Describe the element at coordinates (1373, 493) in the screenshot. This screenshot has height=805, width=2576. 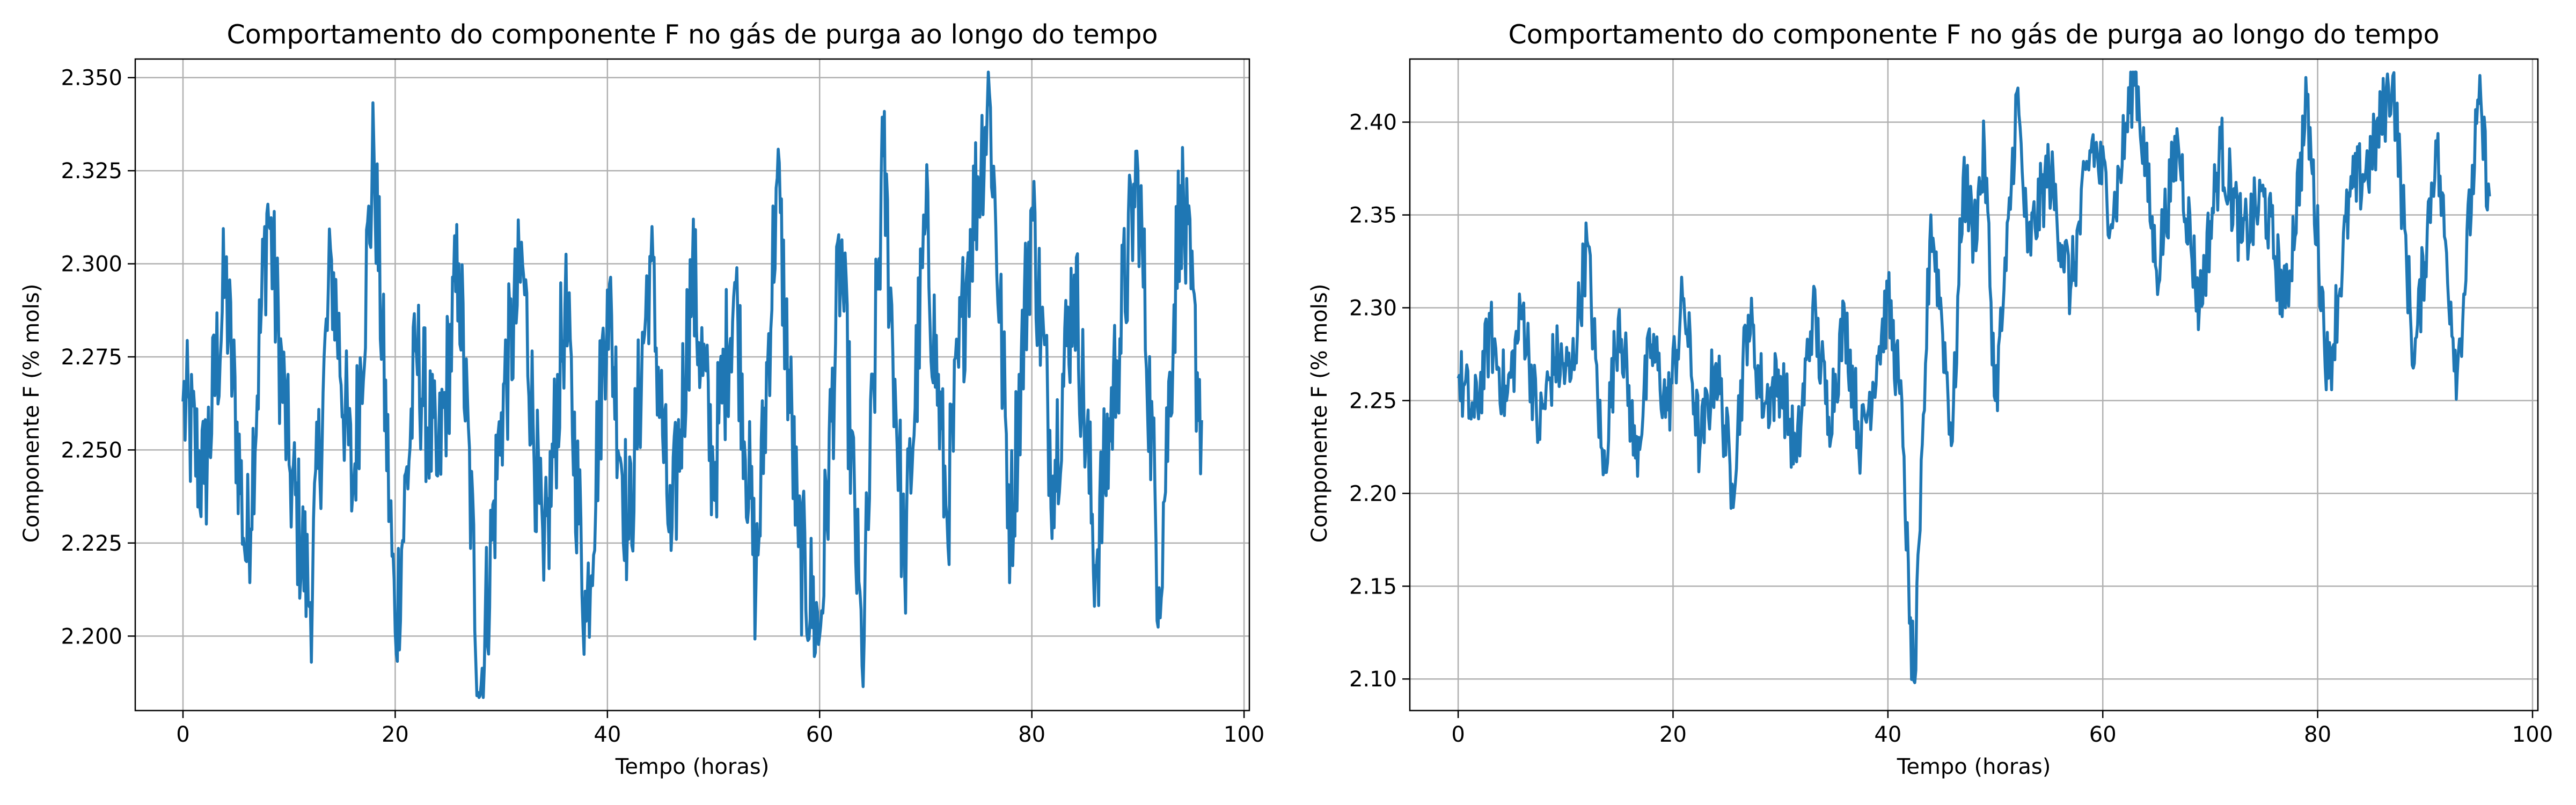
I see `y-tick-label: 2.20` at that location.